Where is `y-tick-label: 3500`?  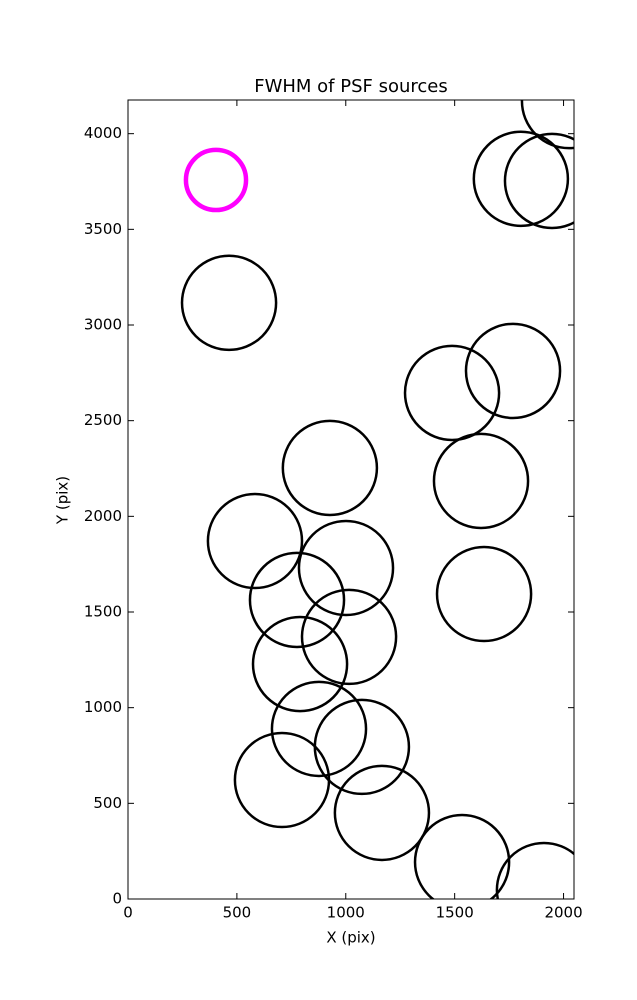 y-tick-label: 3500 is located at coordinates (103, 229).